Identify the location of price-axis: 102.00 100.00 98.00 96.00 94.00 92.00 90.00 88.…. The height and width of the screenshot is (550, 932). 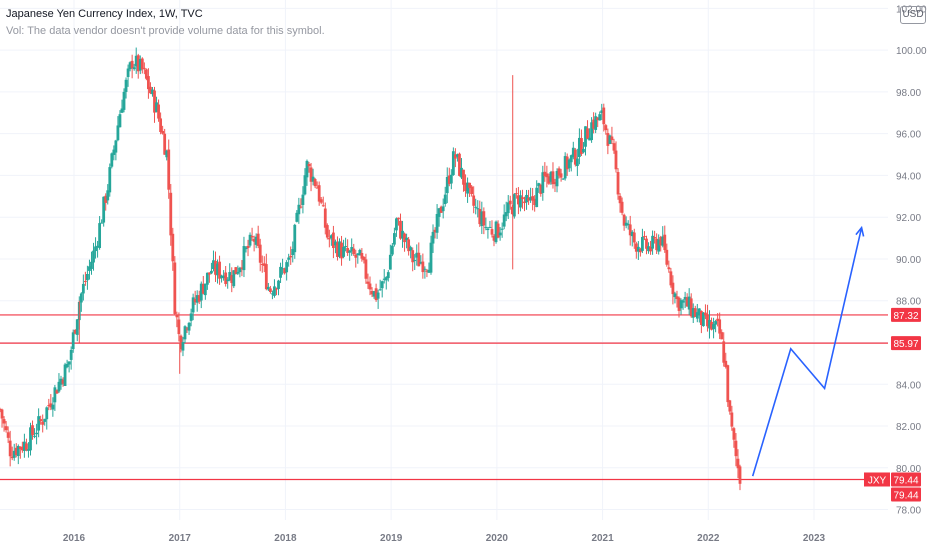
(911, 260).